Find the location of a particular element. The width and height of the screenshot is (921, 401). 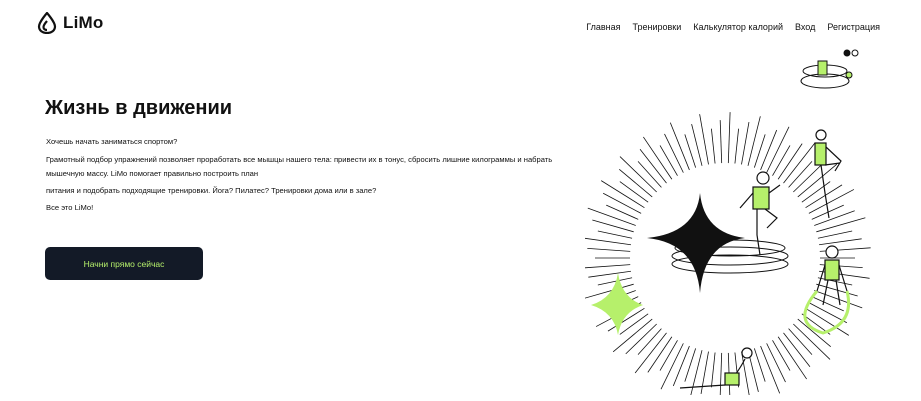

person-with-dumbbell is located at coordinates (829, 69).